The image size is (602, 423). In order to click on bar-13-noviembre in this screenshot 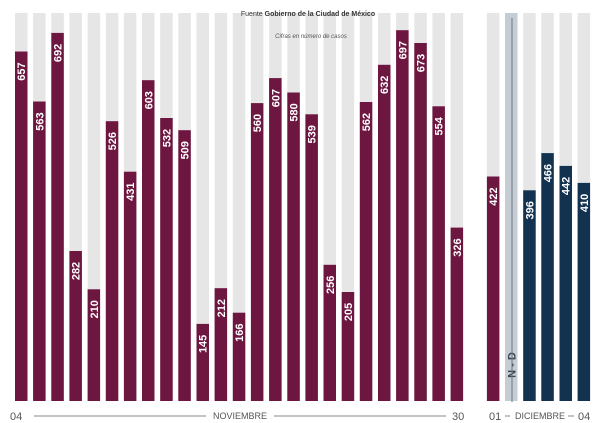, I will do `click(184, 265)`.